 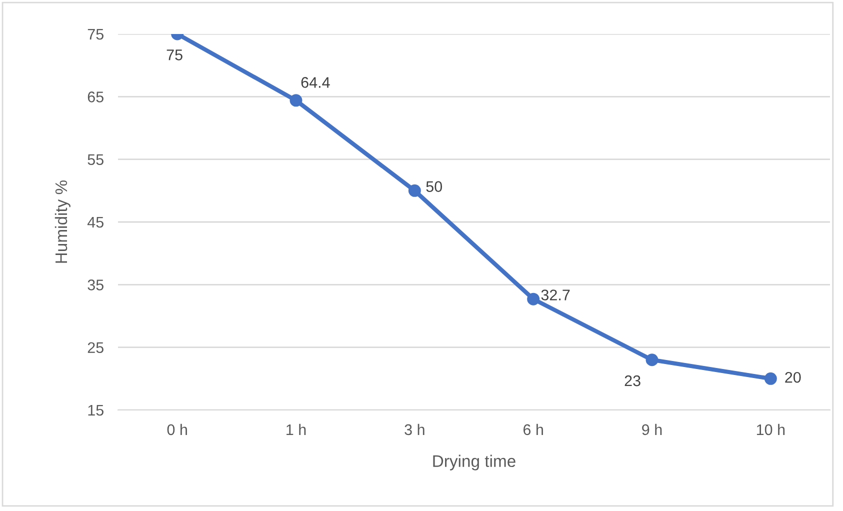 What do you see at coordinates (177, 430) in the screenshot?
I see `x-tick-label: 0 h` at bounding box center [177, 430].